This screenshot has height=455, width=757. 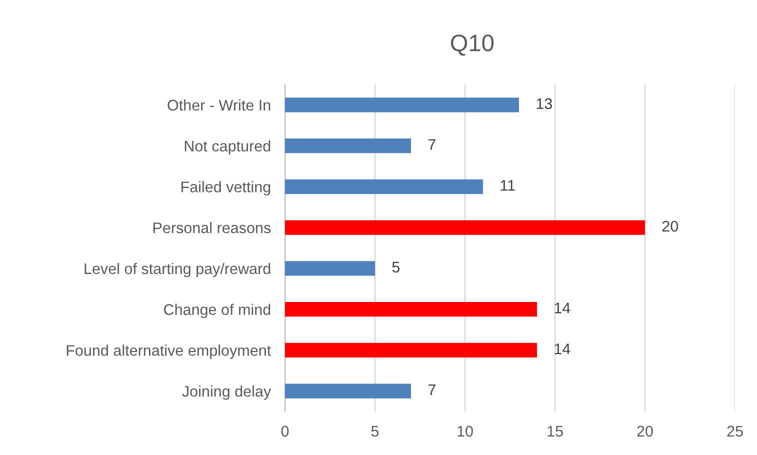 I want to click on x-tick-label: 25, so click(x=735, y=431).